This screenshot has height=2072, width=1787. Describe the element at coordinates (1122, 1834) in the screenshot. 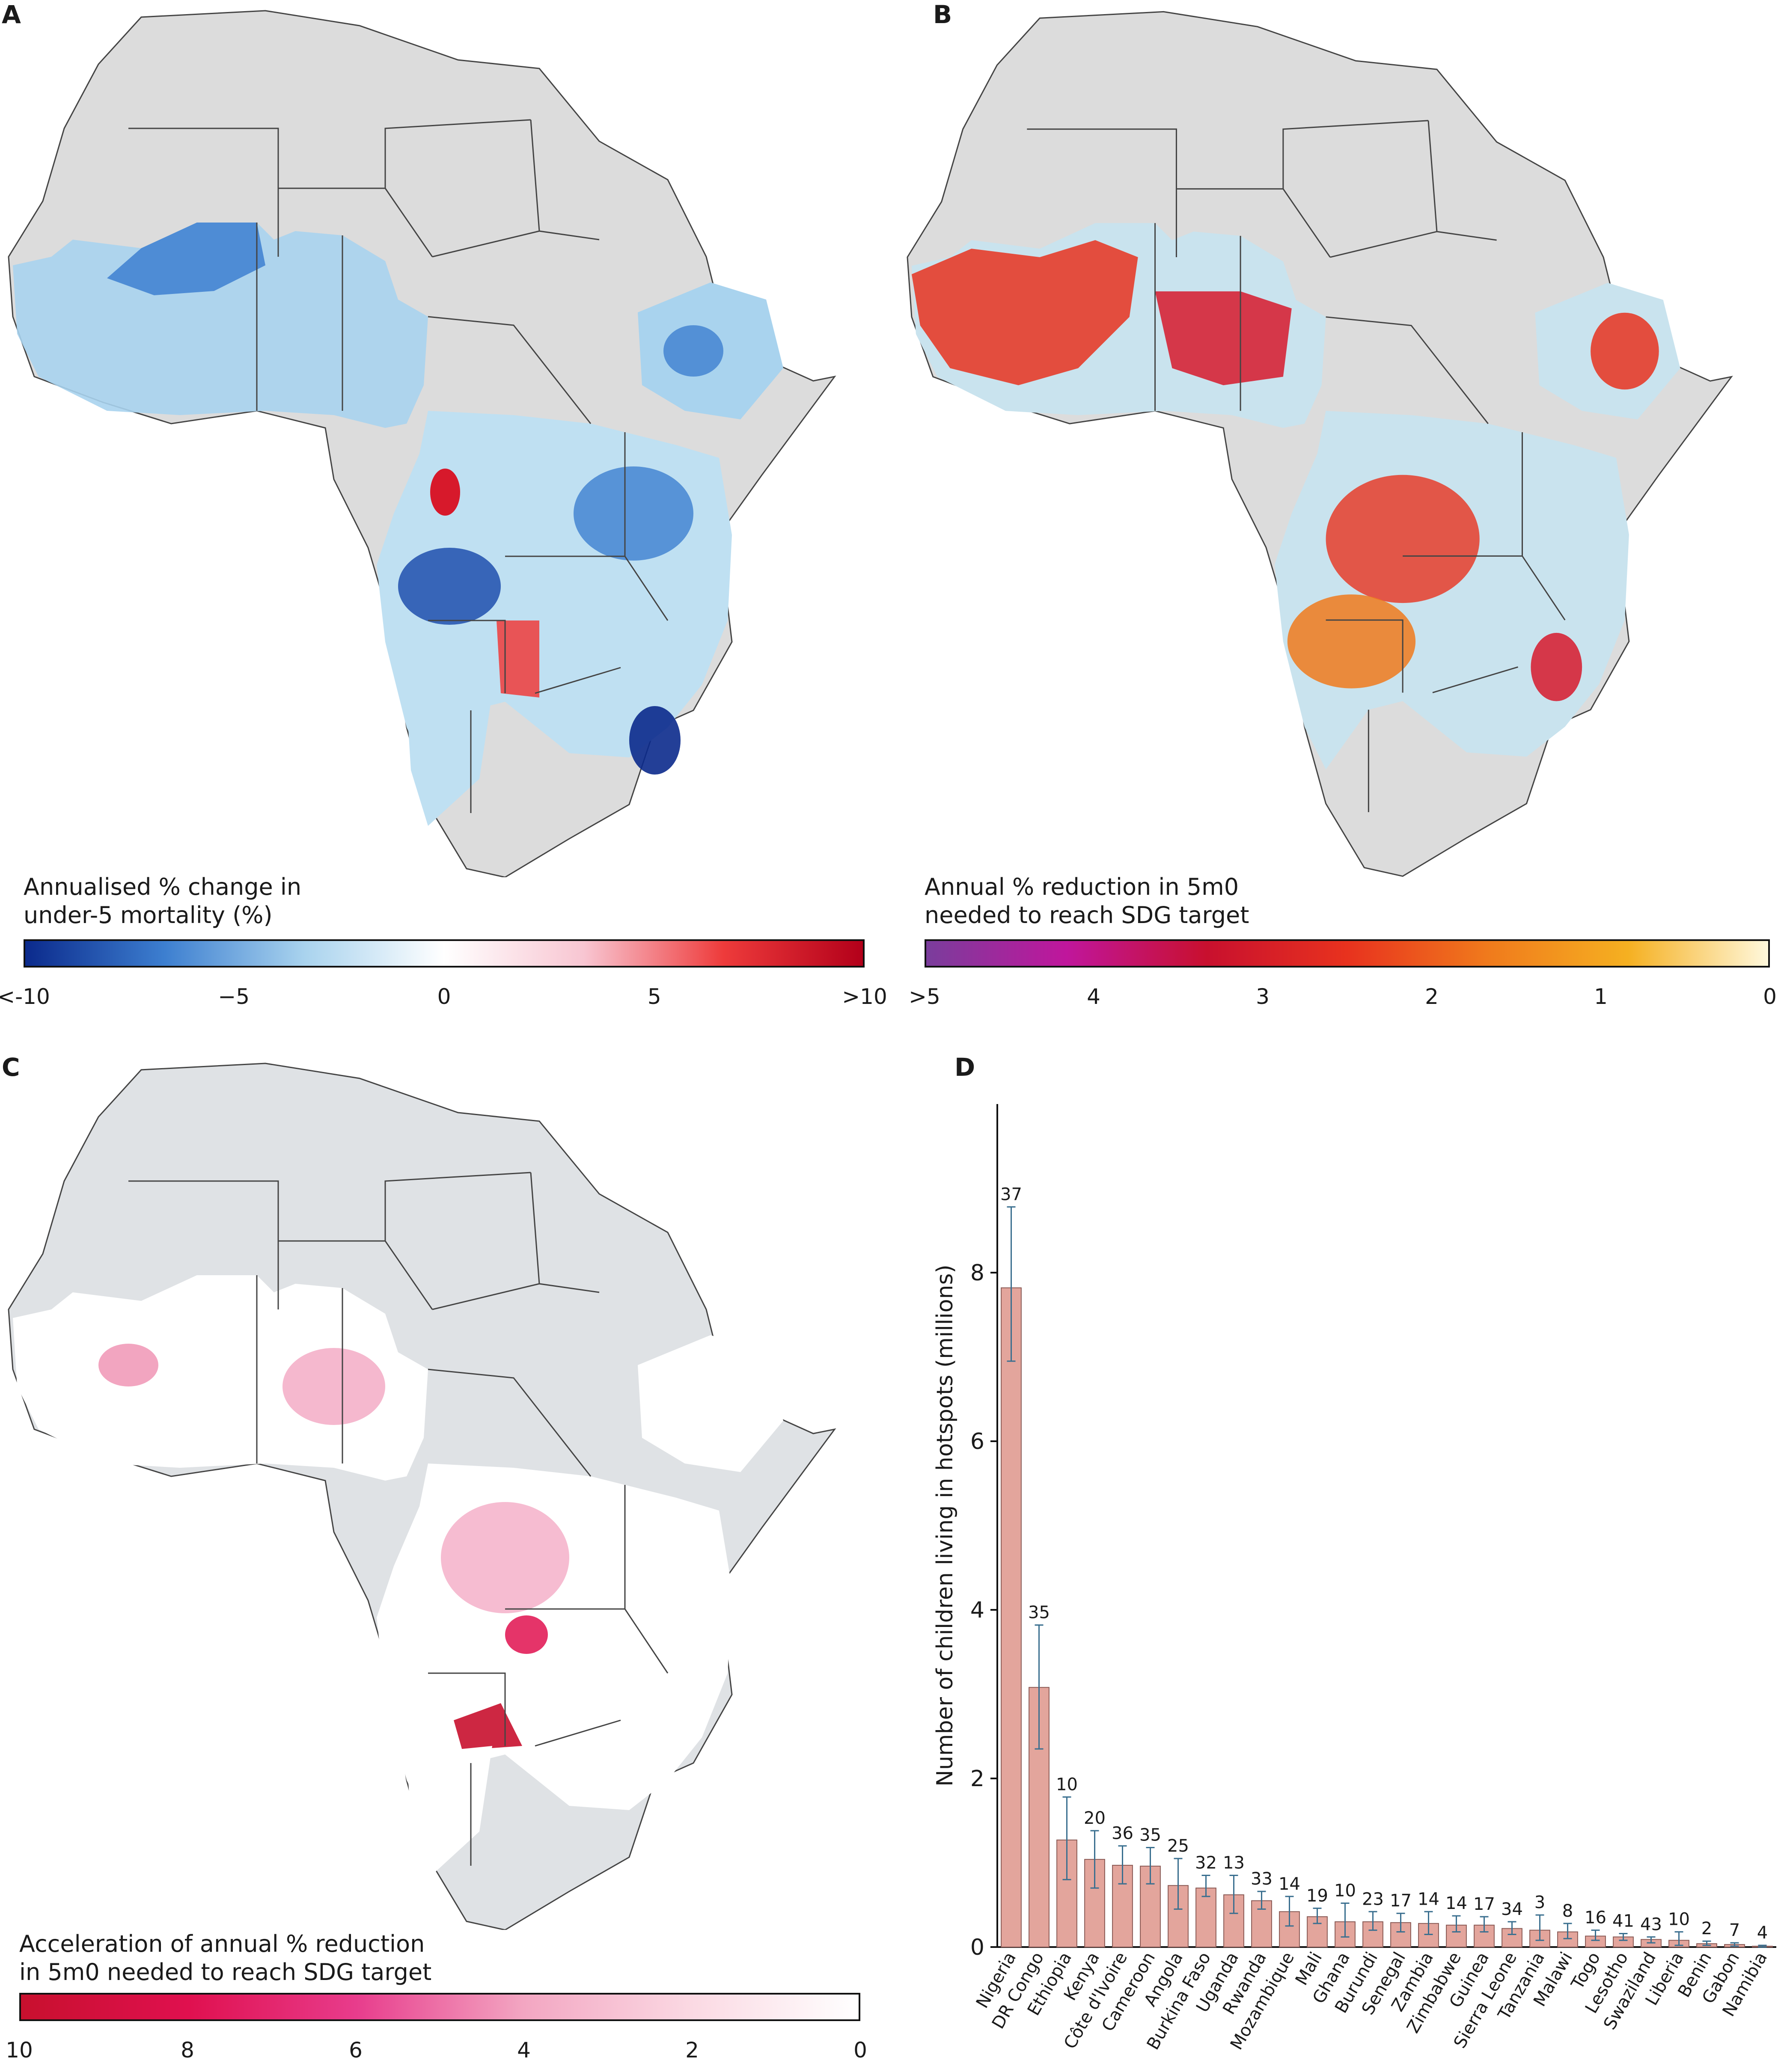

I see `bar-value-label: 36` at that location.